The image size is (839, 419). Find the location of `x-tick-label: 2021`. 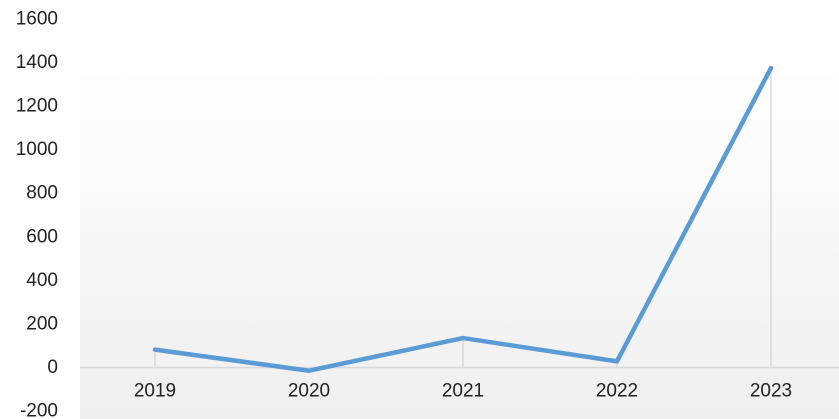

x-tick-label: 2021 is located at coordinates (463, 391).